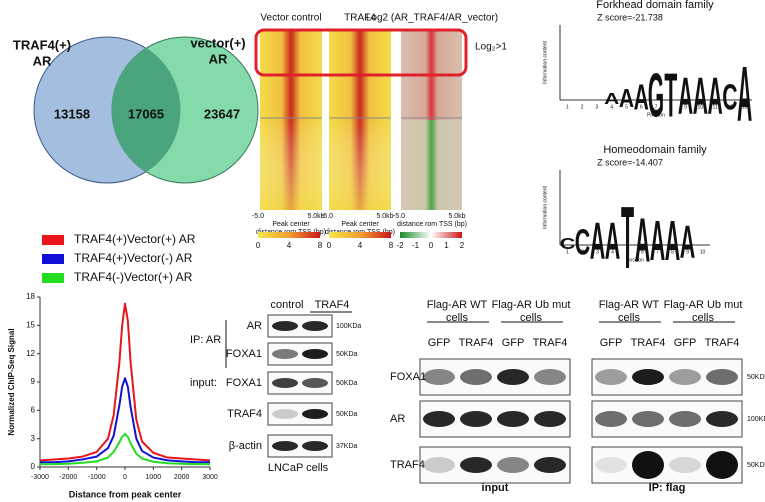 The height and width of the screenshot is (502, 765). I want to click on label: IP: AR, so click(205, 340).